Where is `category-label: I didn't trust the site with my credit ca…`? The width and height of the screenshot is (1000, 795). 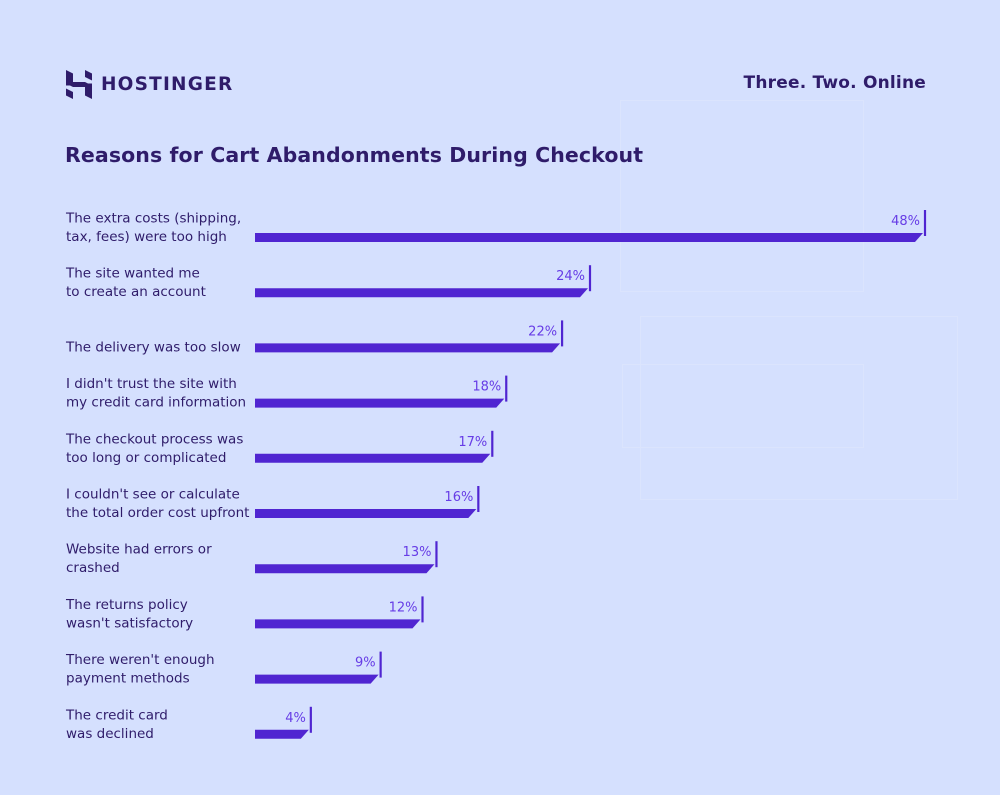 category-label: I didn't trust the site with my credit ca… is located at coordinates (156, 393).